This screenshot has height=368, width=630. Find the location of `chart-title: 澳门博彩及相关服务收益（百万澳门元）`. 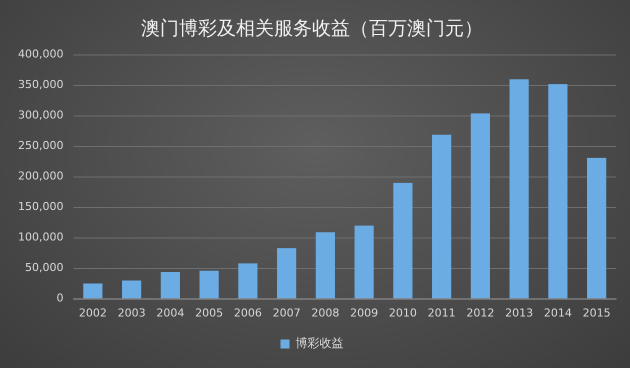

chart-title: 澳门博彩及相关服务收益（百万澳门元） is located at coordinates (312, 28).